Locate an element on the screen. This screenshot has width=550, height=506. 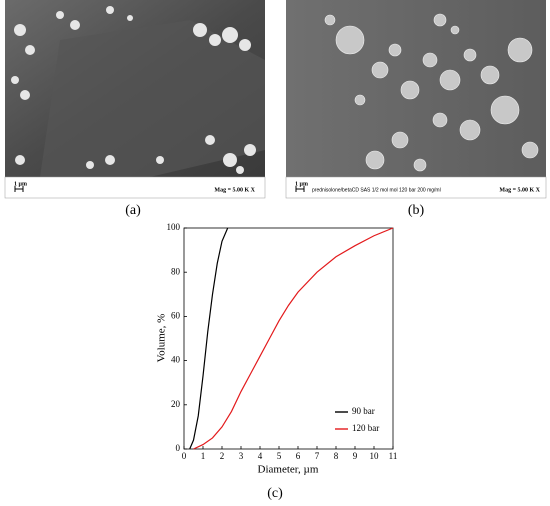
y-tick-label: 40 is located at coordinates (176, 360).